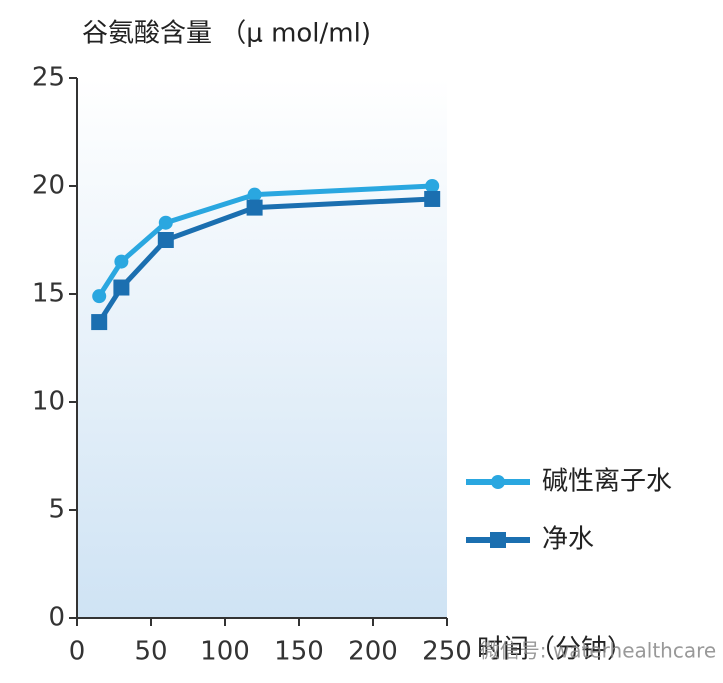  What do you see at coordinates (447, 652) in the screenshot?
I see `x-tick-label: 250` at bounding box center [447, 652].